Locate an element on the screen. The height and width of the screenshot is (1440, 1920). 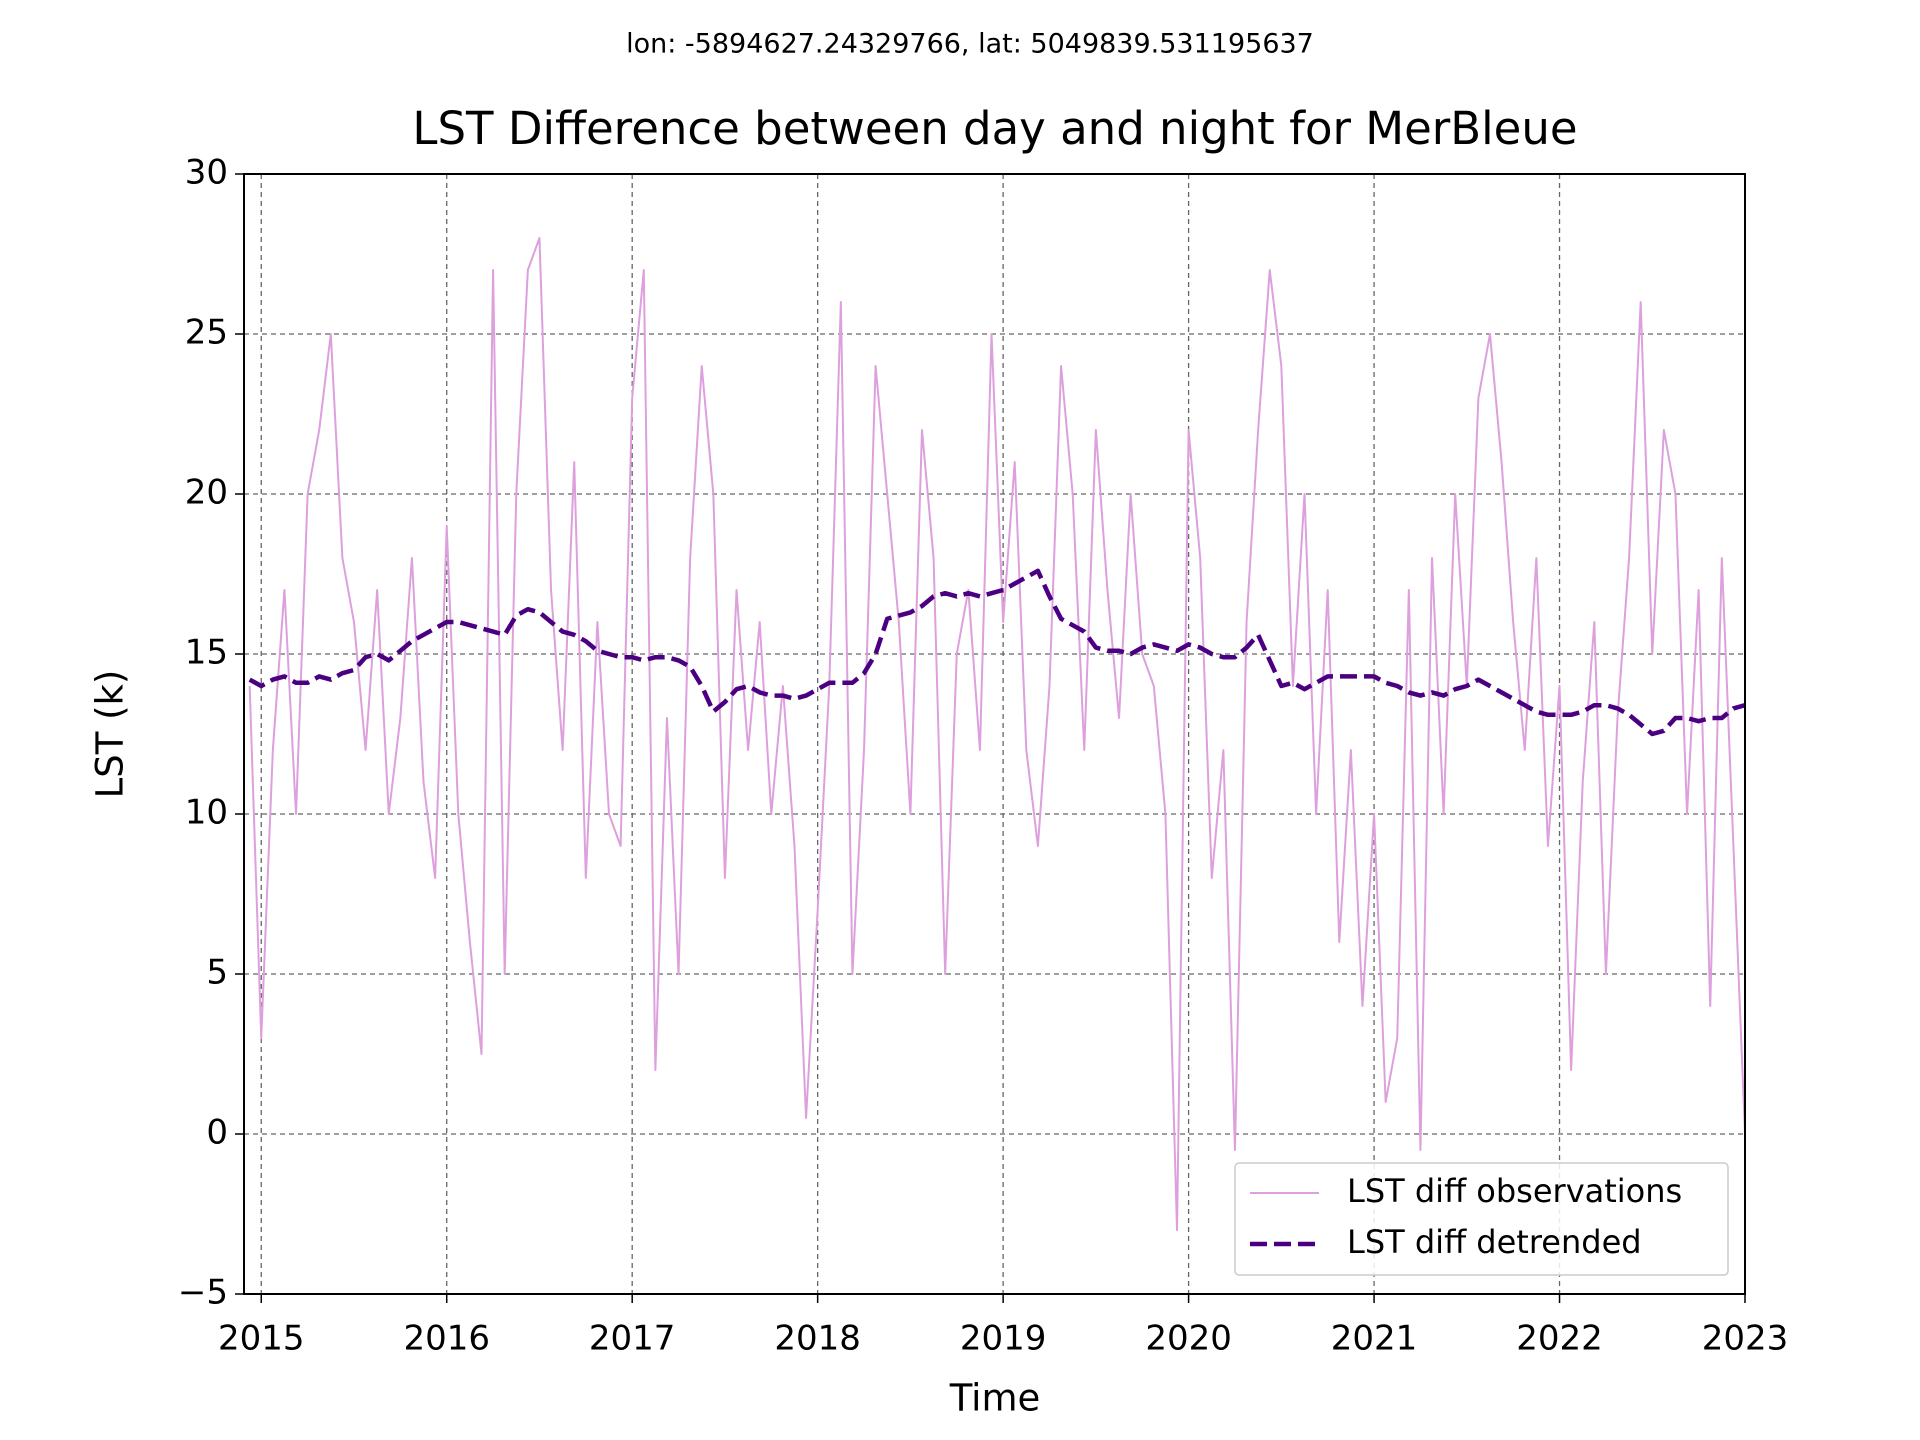
x-tick-label: 2020 is located at coordinates (1188, 1339).